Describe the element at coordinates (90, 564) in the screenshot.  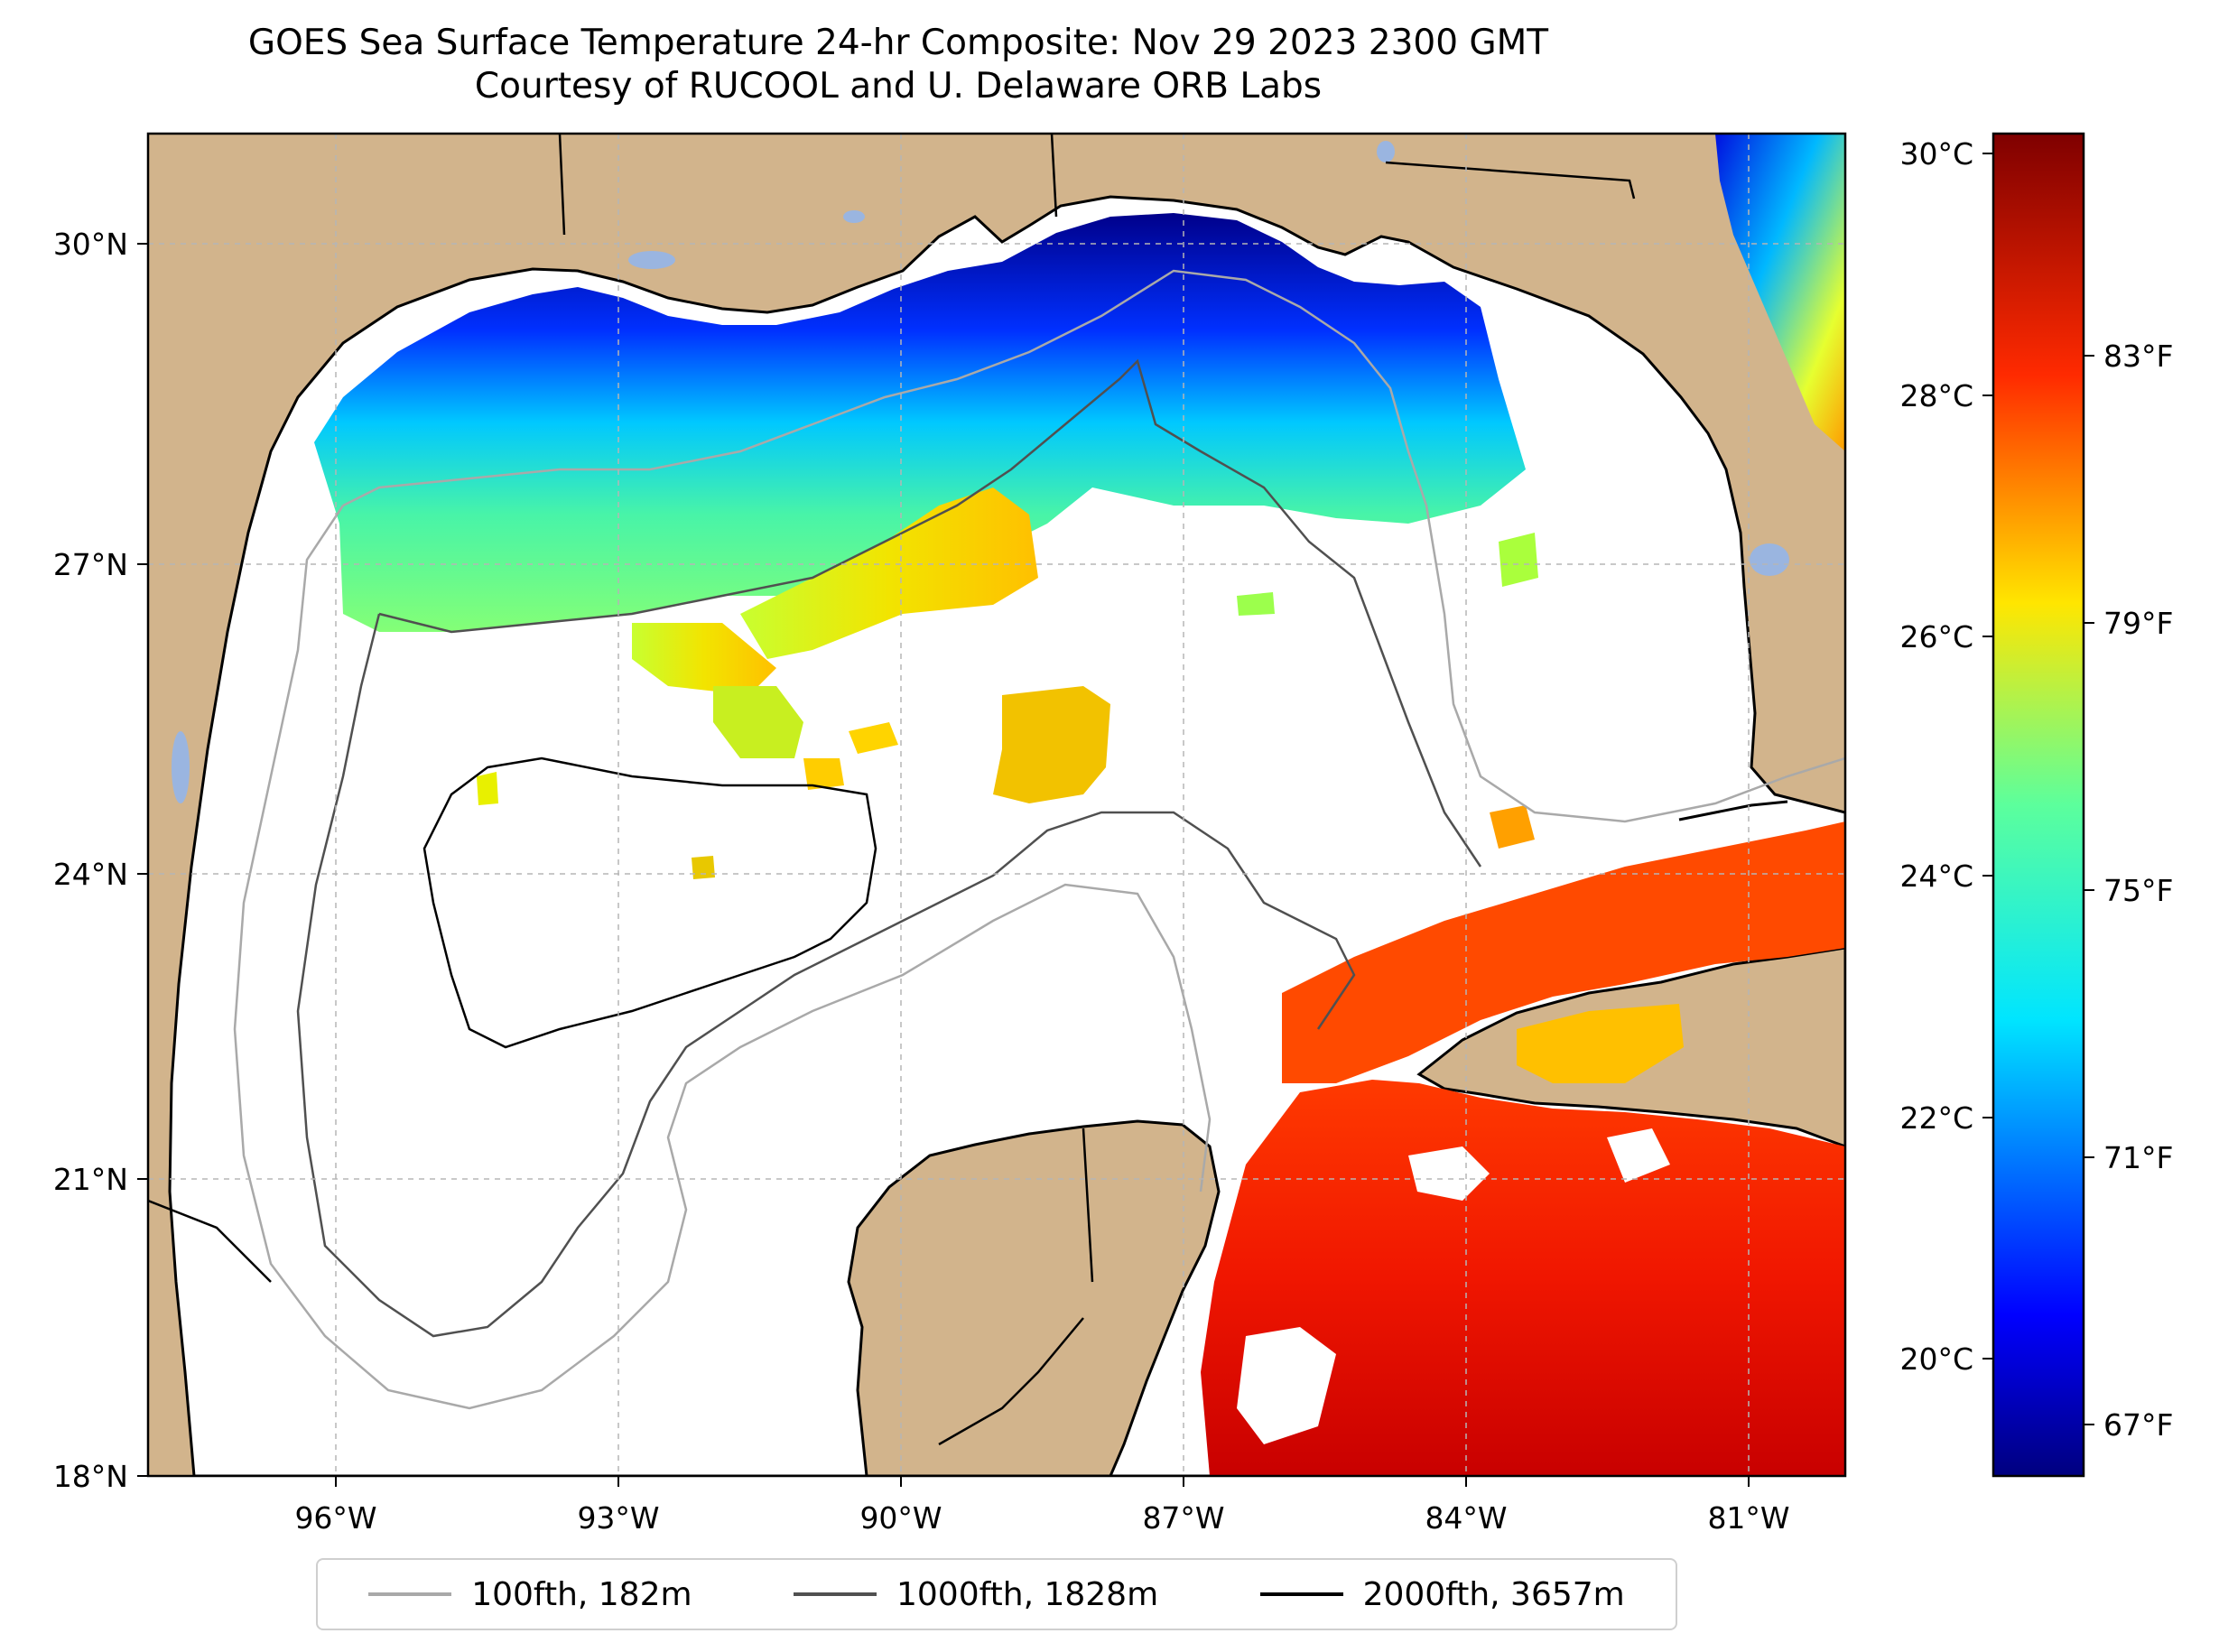
I see `lat-label-27: 27°N` at that location.